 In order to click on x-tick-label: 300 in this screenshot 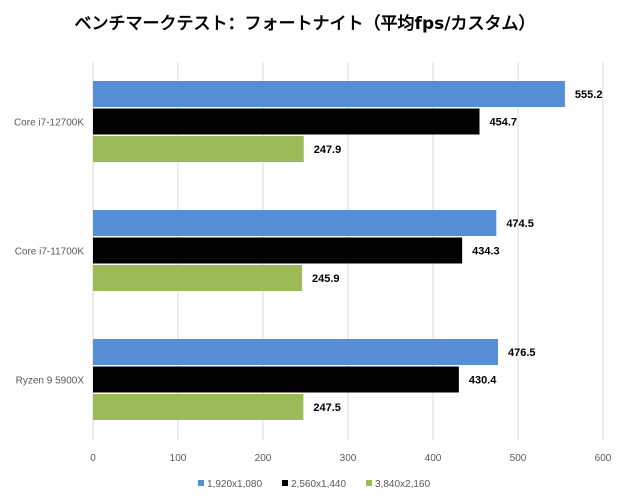, I will do `click(348, 458)`.